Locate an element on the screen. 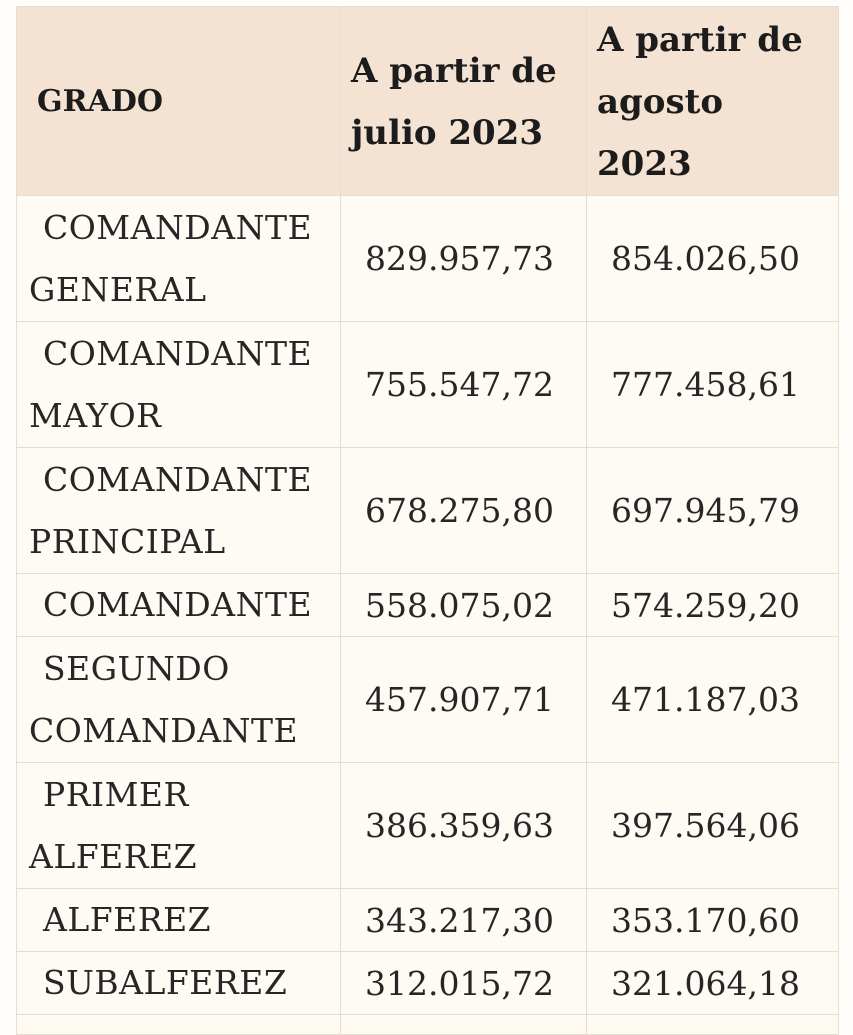  grado-cell: COMANDANTE PRINCIPAL is located at coordinates (178, 510).